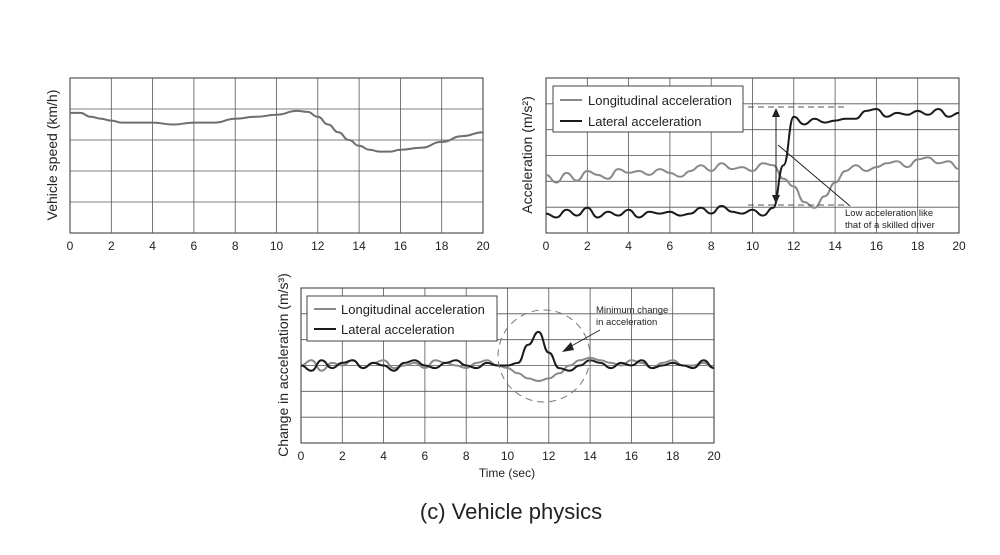 The height and width of the screenshot is (555, 1000). Describe the element at coordinates (402, 318) in the screenshot. I see `jerk-legend-box` at that location.